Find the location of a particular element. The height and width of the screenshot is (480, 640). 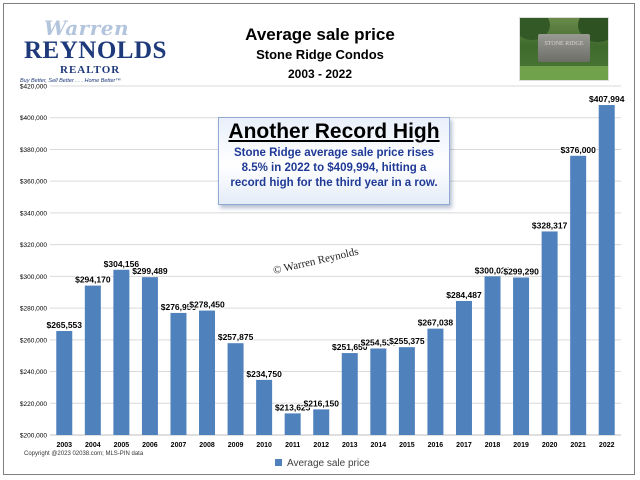

data-label: $299,489 is located at coordinates (150, 271).